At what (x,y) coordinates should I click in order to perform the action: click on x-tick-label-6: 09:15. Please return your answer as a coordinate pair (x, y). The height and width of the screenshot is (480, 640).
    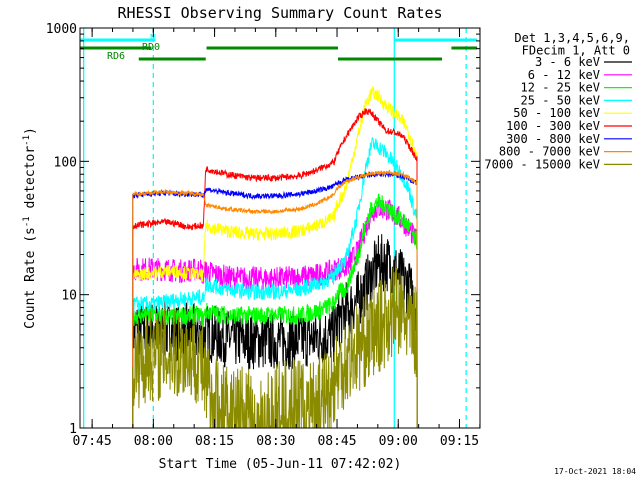
    Looking at the image, I should click on (459, 441).